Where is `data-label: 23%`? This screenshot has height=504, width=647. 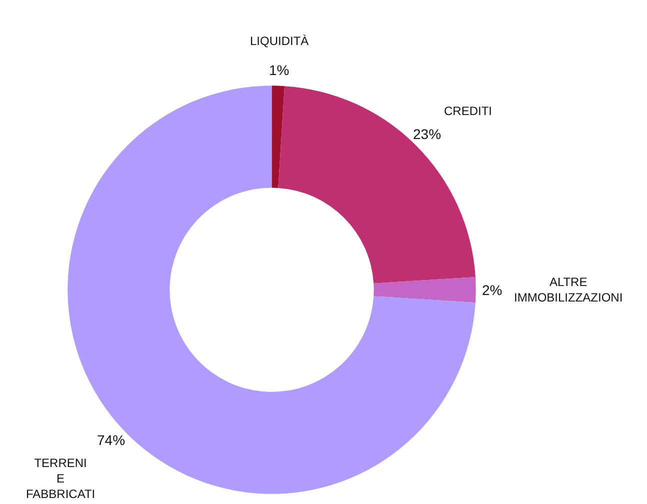
data-label: 23% is located at coordinates (427, 134).